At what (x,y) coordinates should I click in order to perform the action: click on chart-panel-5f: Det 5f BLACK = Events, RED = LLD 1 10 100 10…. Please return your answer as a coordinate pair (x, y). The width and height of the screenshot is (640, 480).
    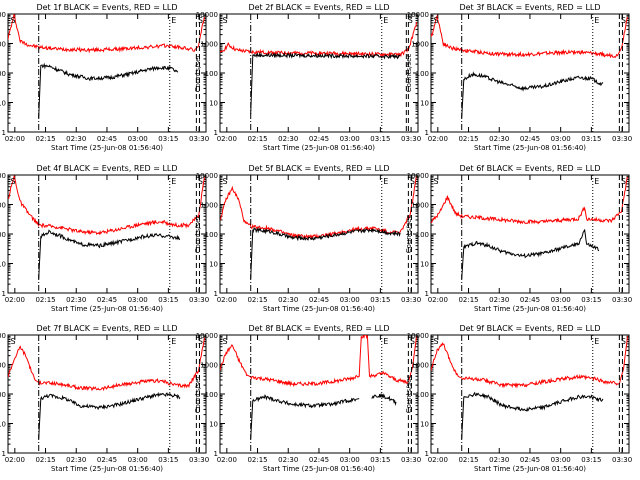
    Looking at the image, I should click on (307, 238).